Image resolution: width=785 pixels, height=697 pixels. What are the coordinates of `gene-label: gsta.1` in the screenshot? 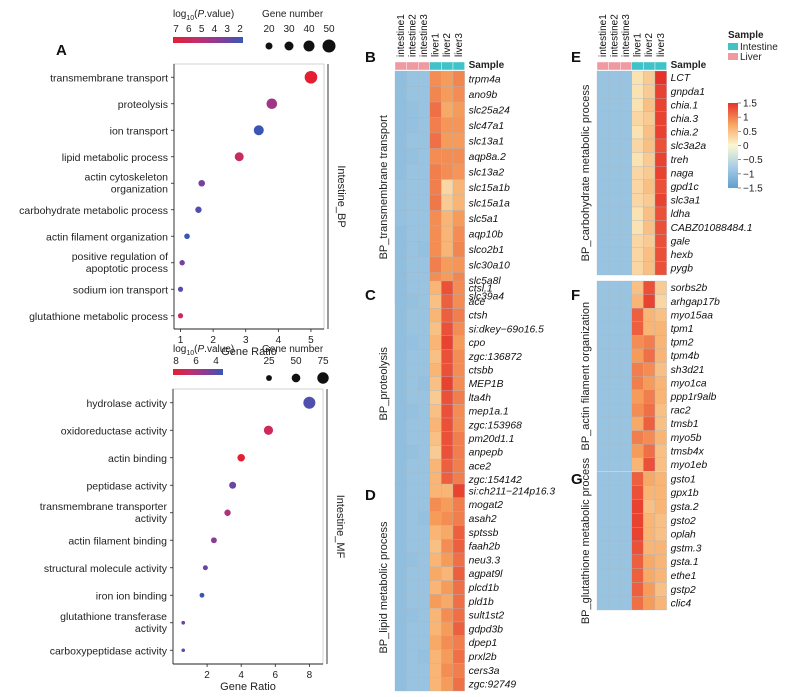 It's located at (685, 562).